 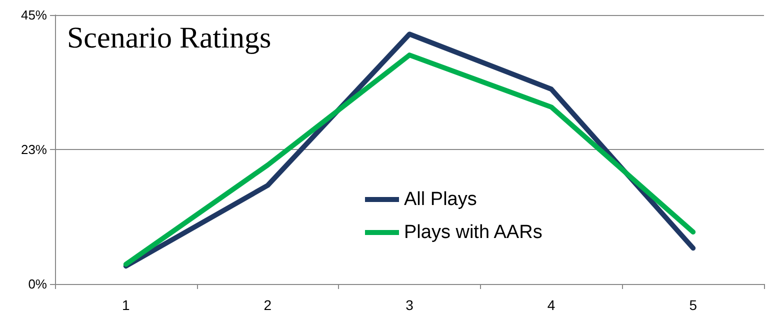 What do you see at coordinates (693, 305) in the screenshot?
I see `x-tick-label: 5` at bounding box center [693, 305].